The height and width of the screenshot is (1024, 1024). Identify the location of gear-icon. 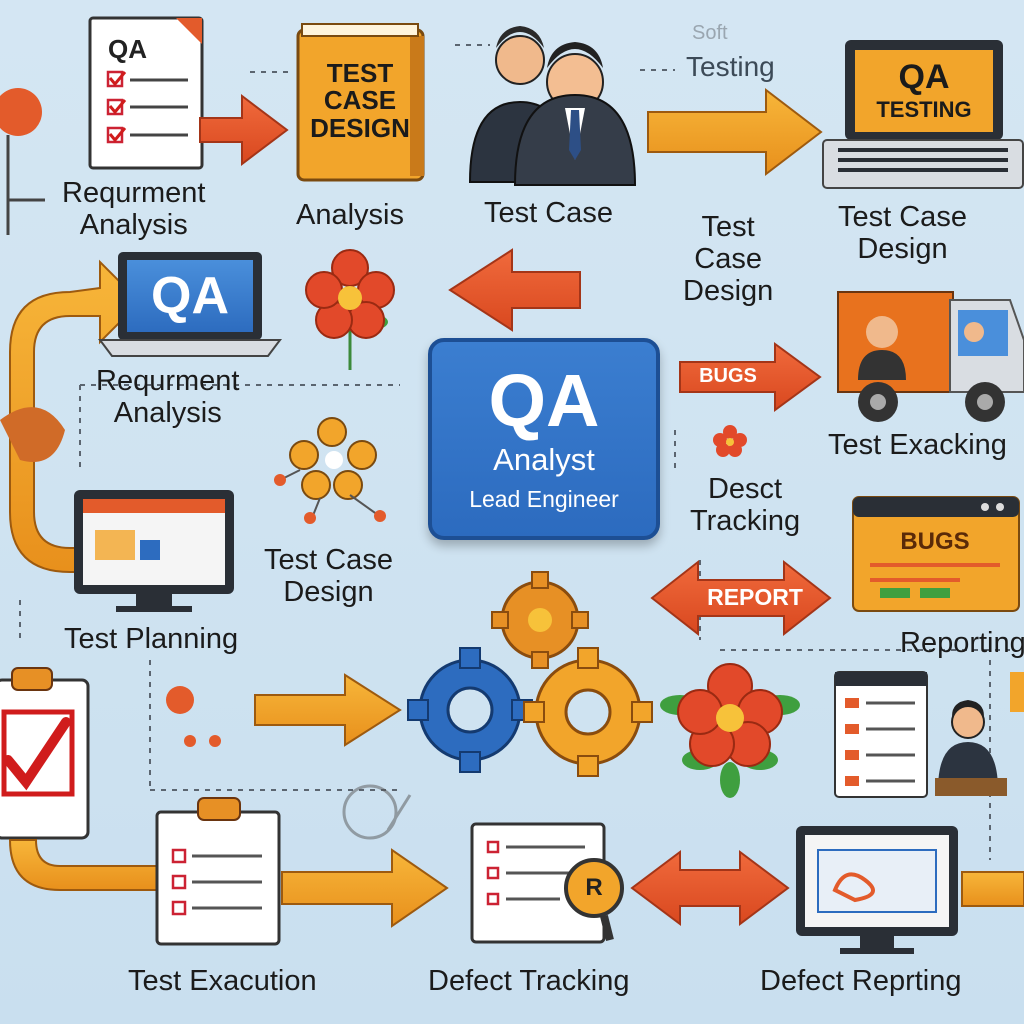
(540, 620).